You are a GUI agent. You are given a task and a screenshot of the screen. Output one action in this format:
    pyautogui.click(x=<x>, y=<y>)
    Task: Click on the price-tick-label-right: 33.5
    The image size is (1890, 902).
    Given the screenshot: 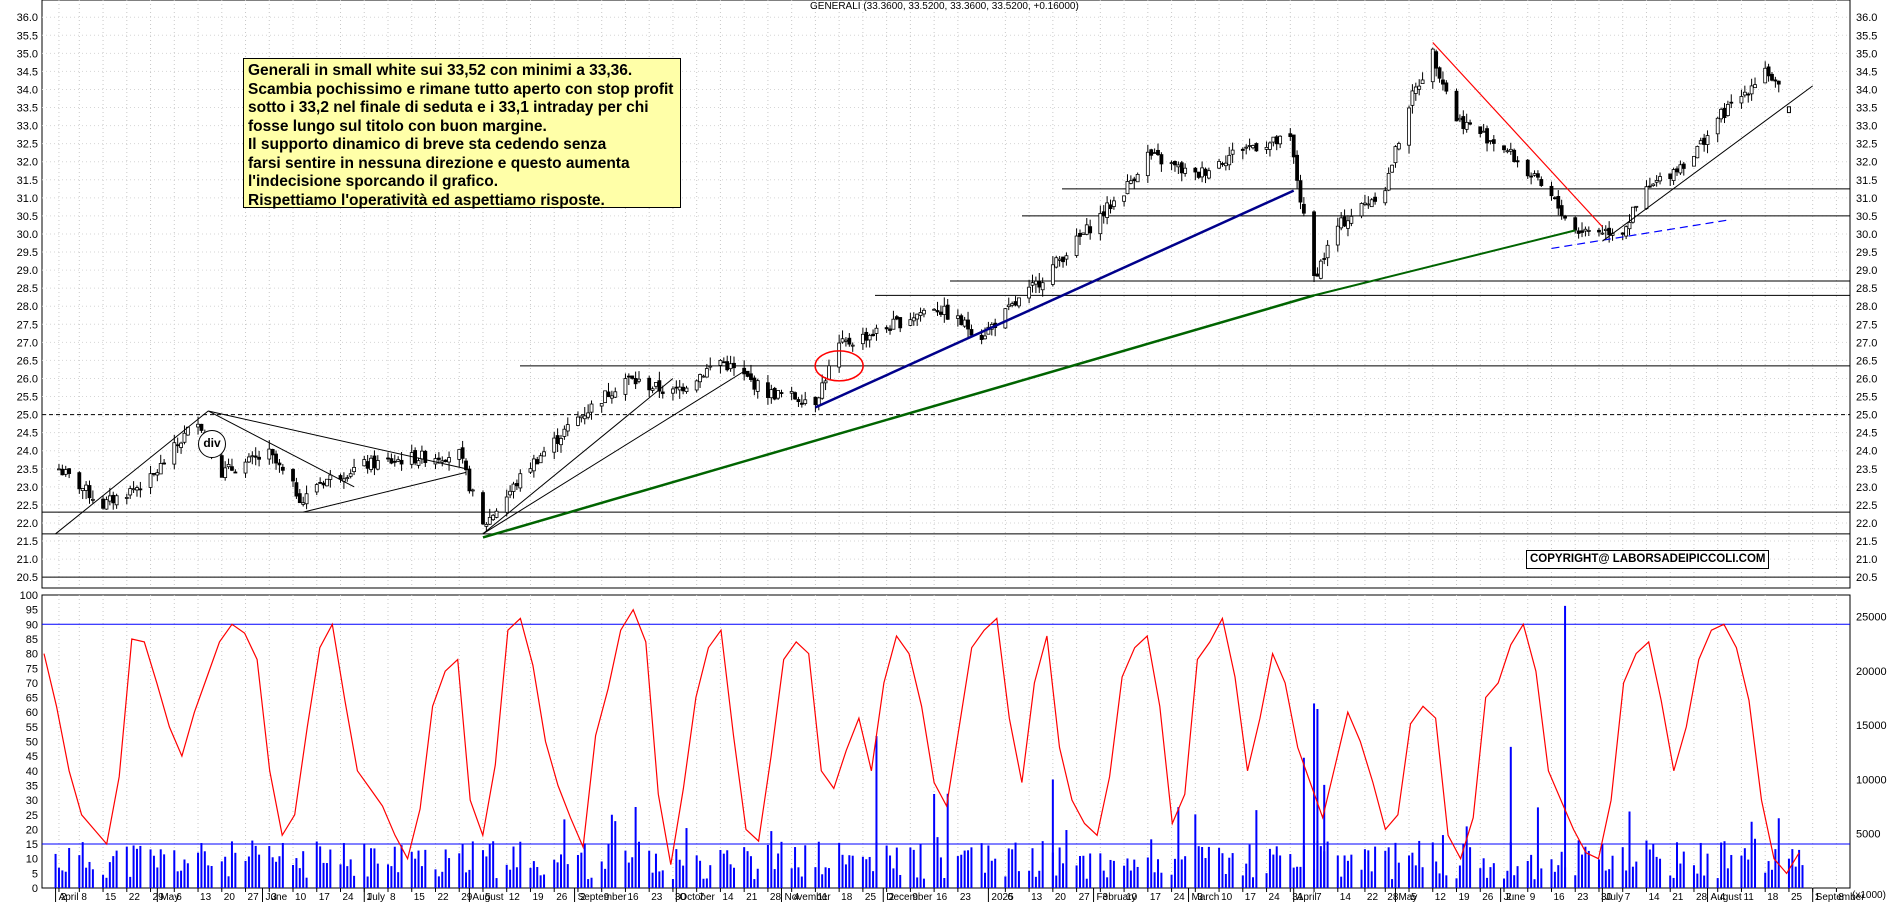 What is the action you would take?
    pyautogui.click(x=1866, y=109)
    